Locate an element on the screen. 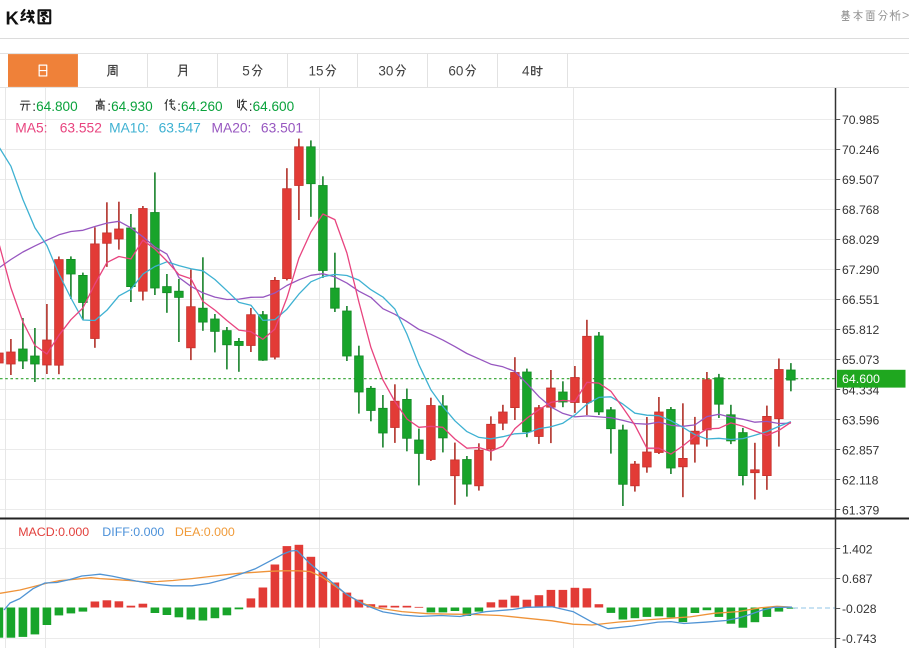 This screenshot has height=648, width=909. svg-text: MA20: is located at coordinates (232, 128).